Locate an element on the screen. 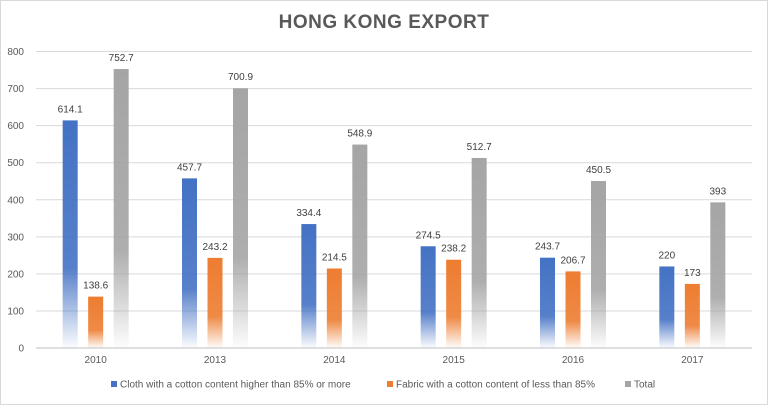 The image size is (768, 405). y-tick-label: 300 is located at coordinates (15, 237).